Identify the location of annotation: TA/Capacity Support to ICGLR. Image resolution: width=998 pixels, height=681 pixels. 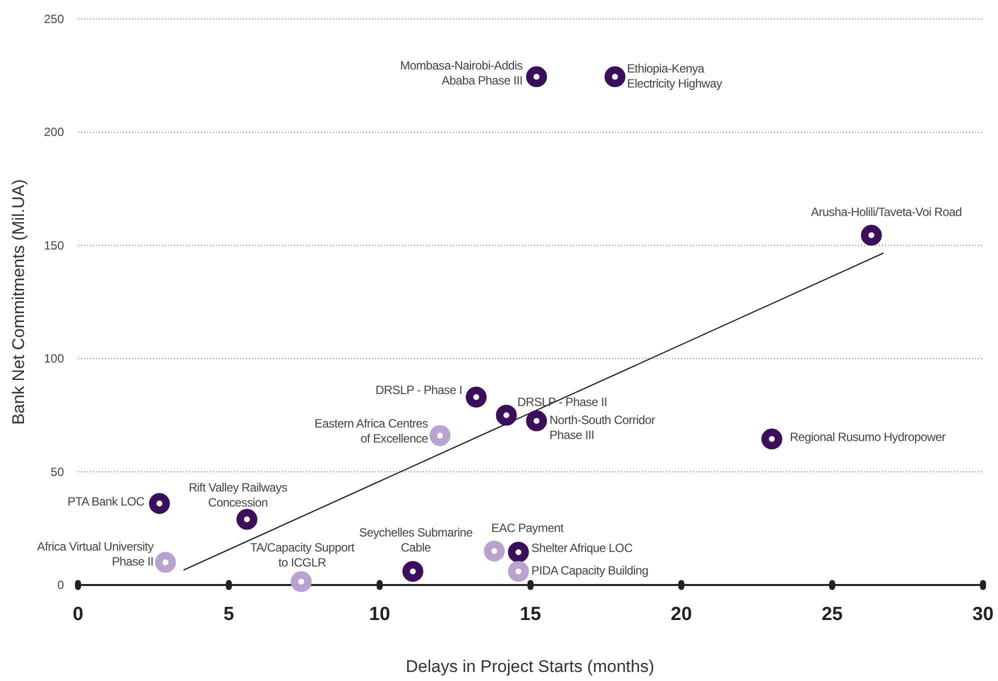
(303, 555).